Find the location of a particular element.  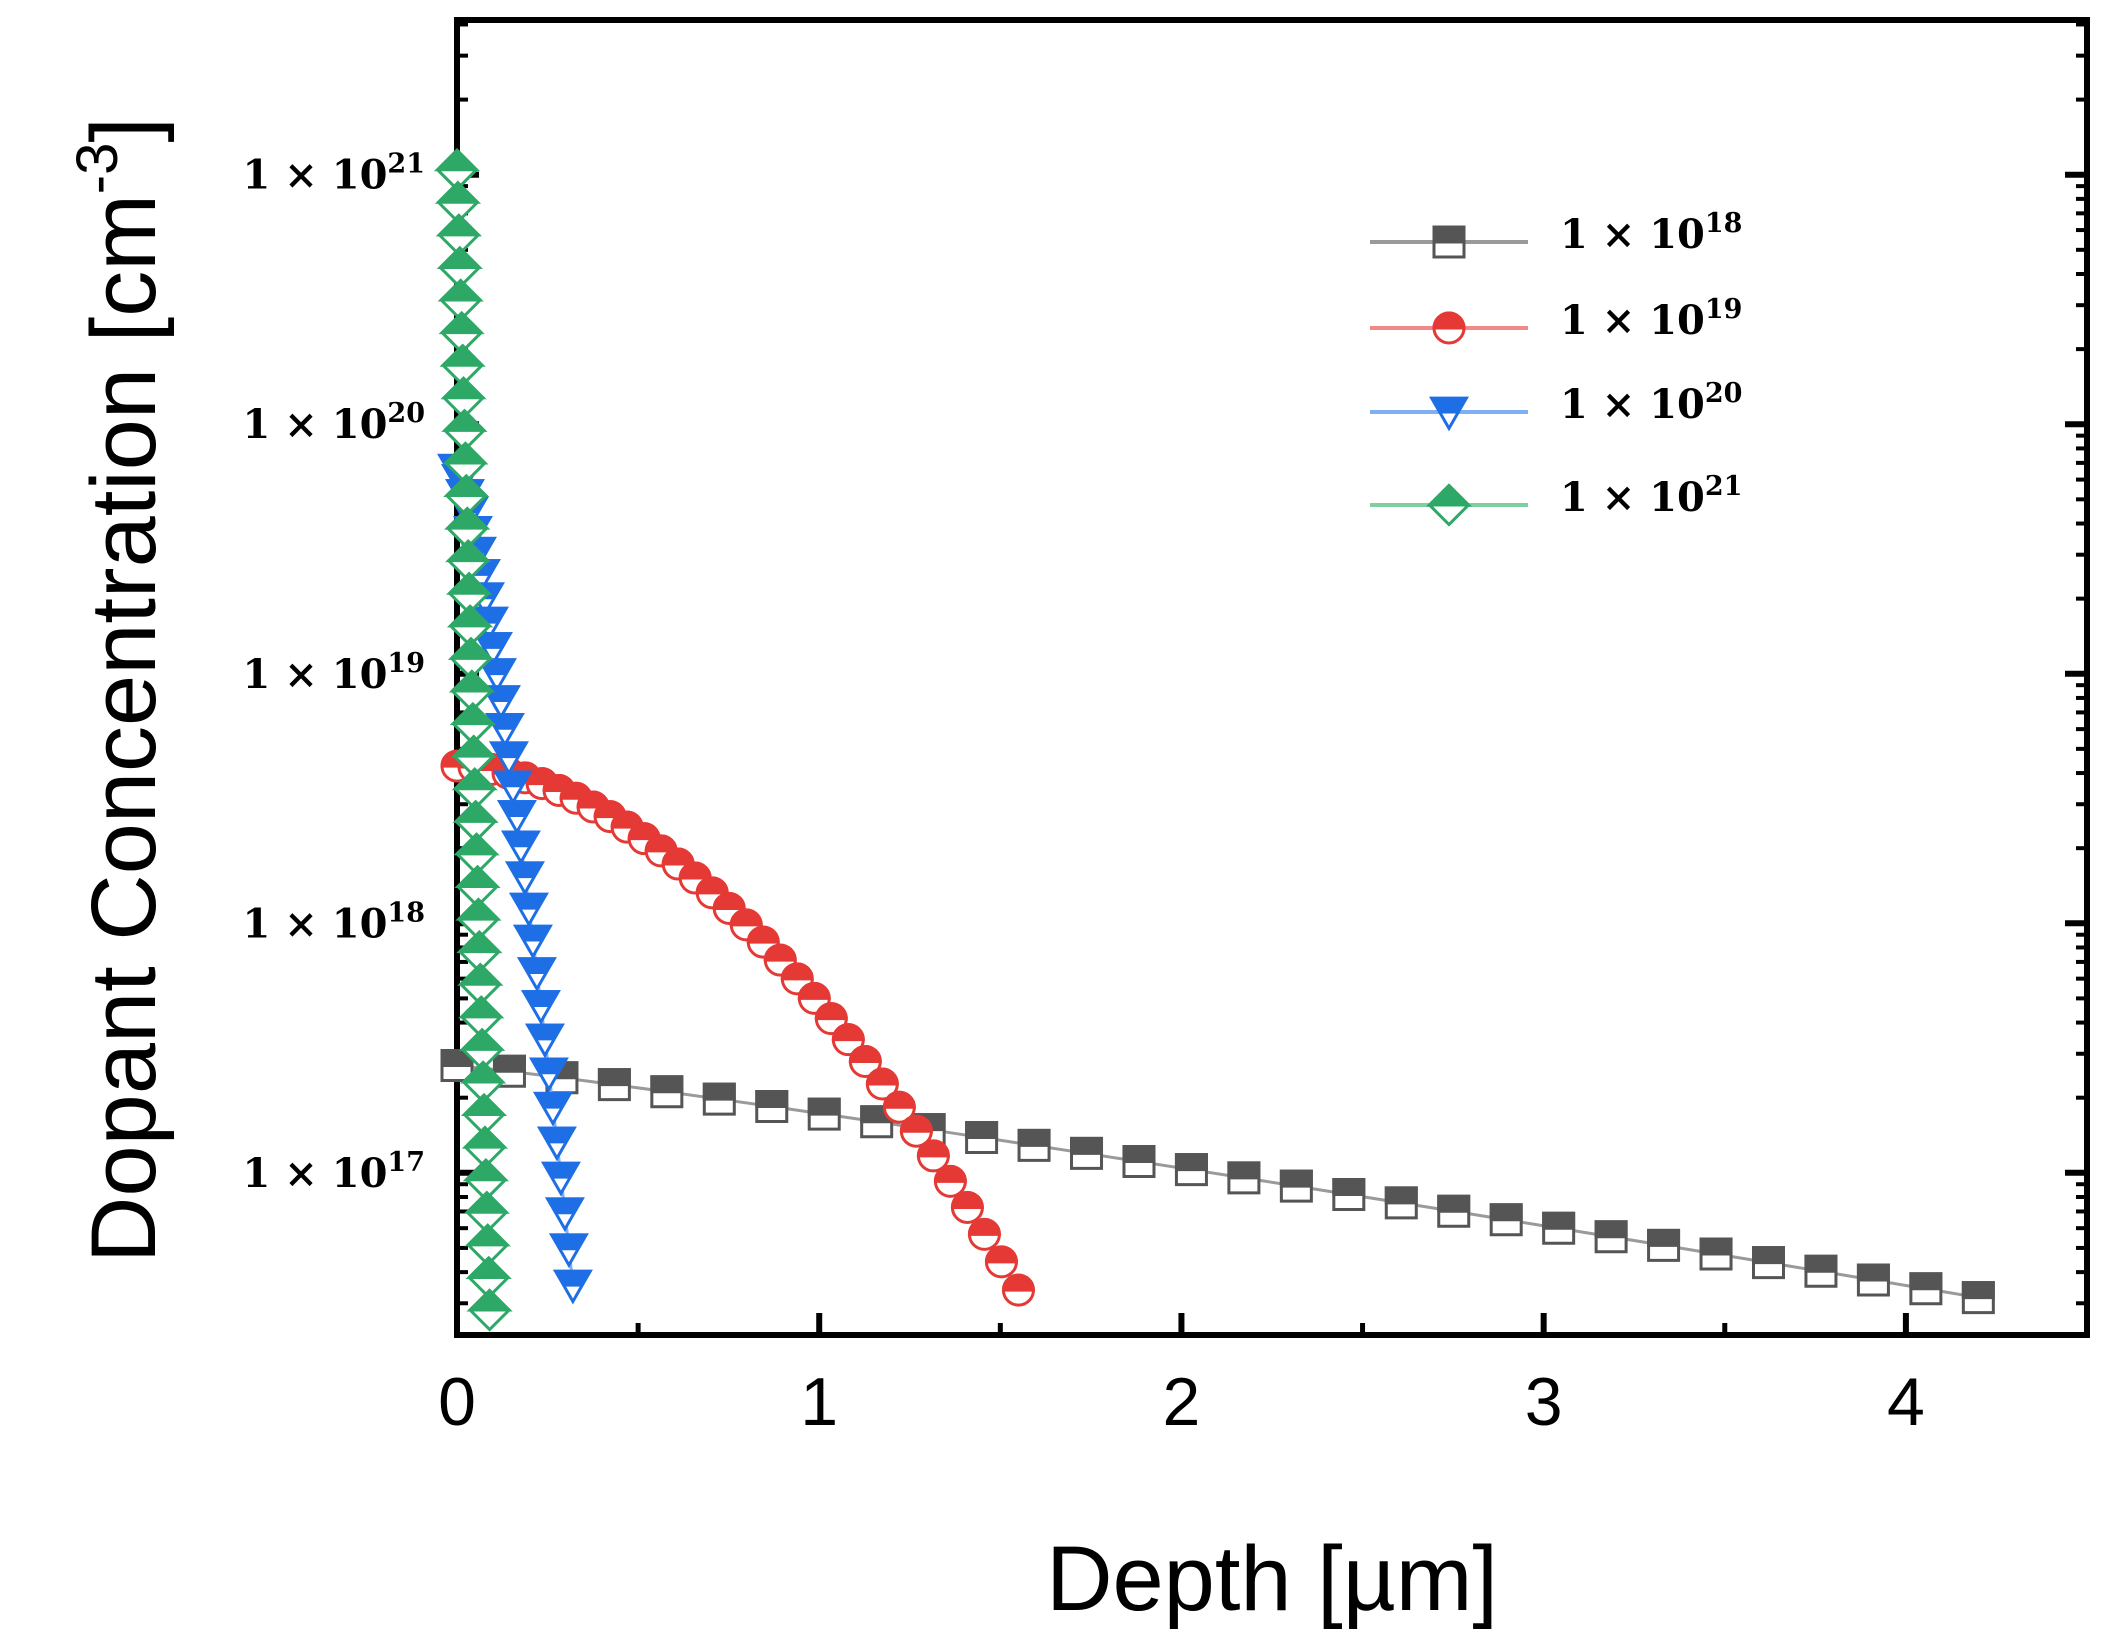

series-1e18 is located at coordinates (1217, 1182).